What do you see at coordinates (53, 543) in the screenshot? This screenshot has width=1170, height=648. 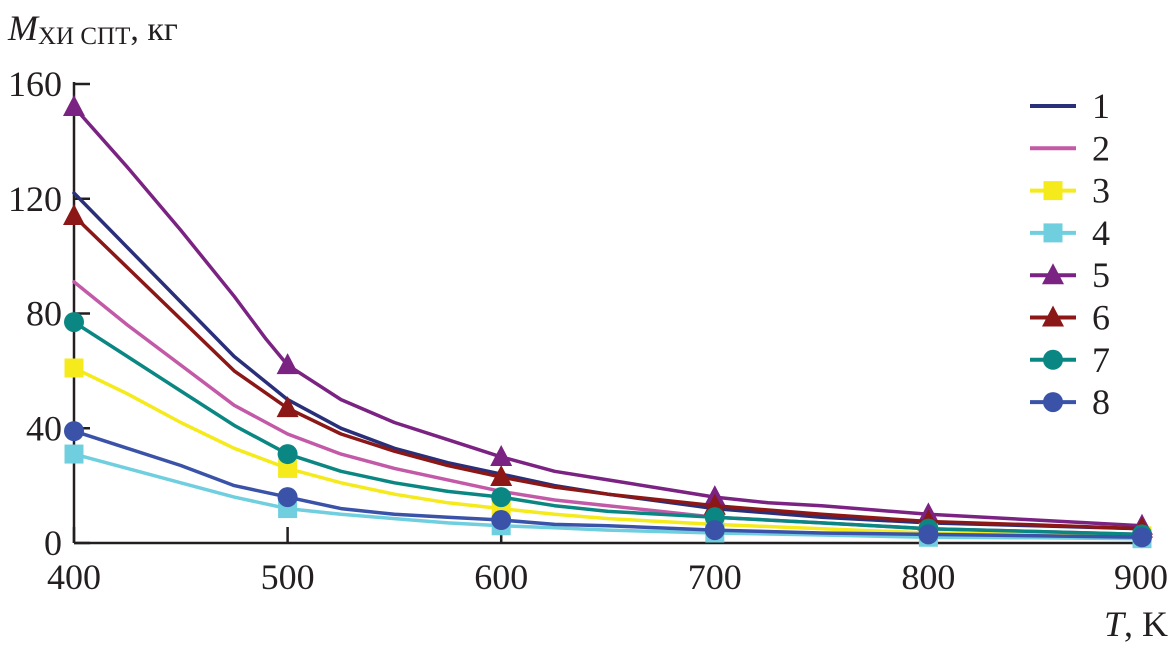 I see `y-tick-label: 0` at bounding box center [53, 543].